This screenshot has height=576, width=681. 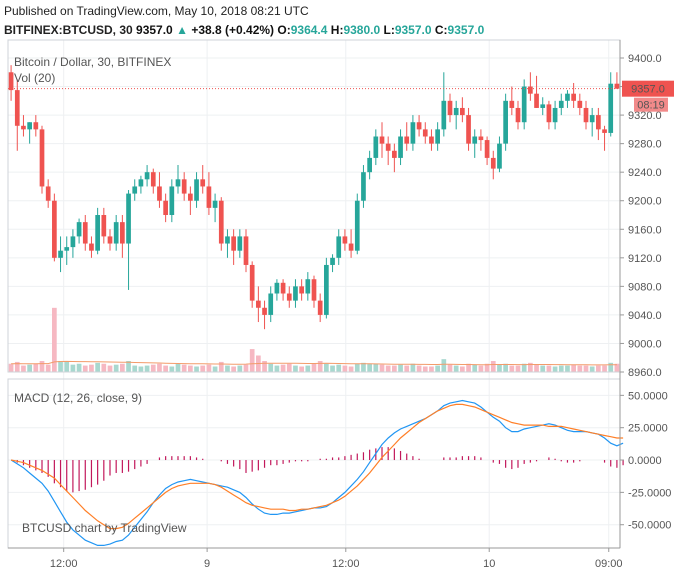 I want to click on countdown-badge, so click(x=651, y=104).